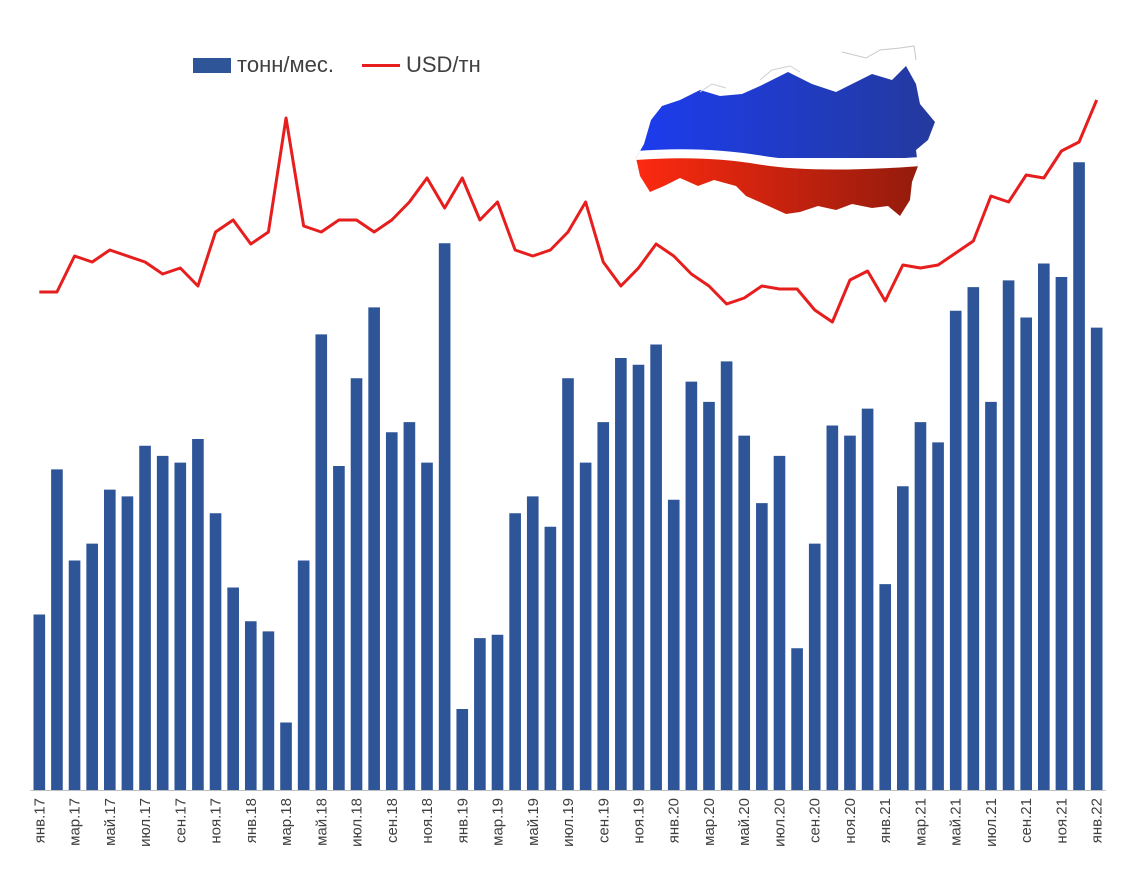  Describe the element at coordinates (656, 567) in the screenshot. I see `bar-дек.19` at that location.